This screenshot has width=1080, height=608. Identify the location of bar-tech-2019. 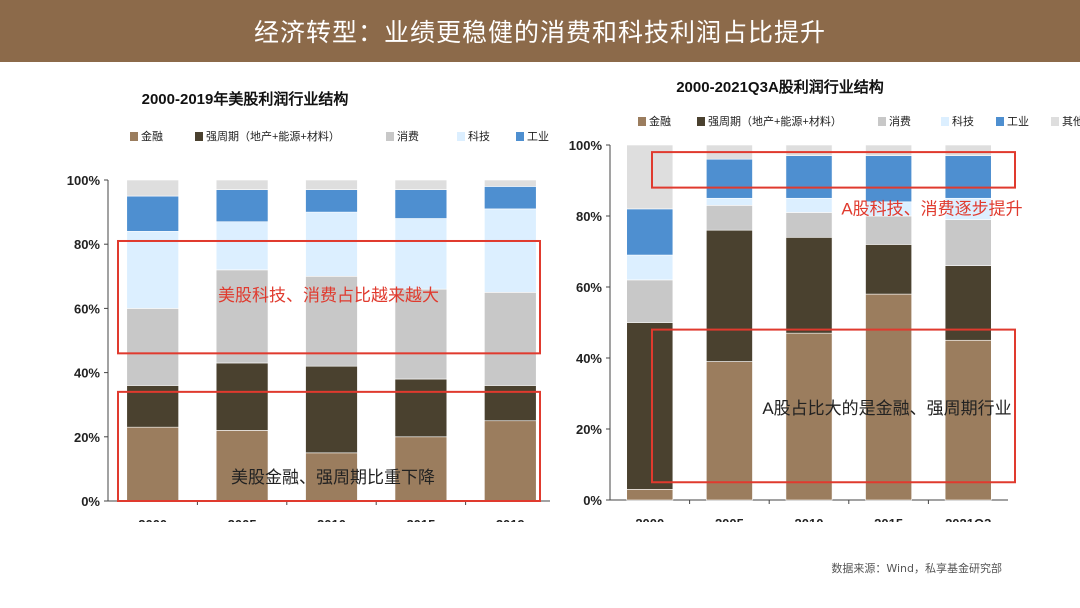
(510, 250).